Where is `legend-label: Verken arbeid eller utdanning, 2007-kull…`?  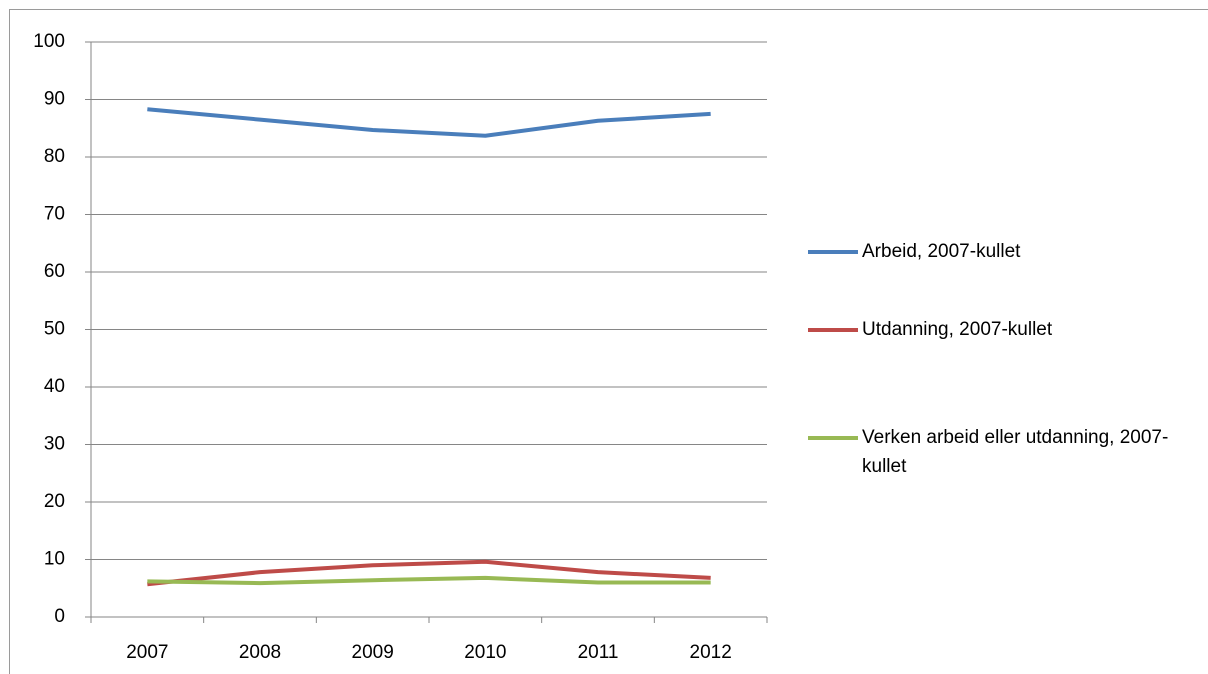
legend-label: Verken arbeid eller utdanning, 2007-kull… is located at coordinates (1015, 452).